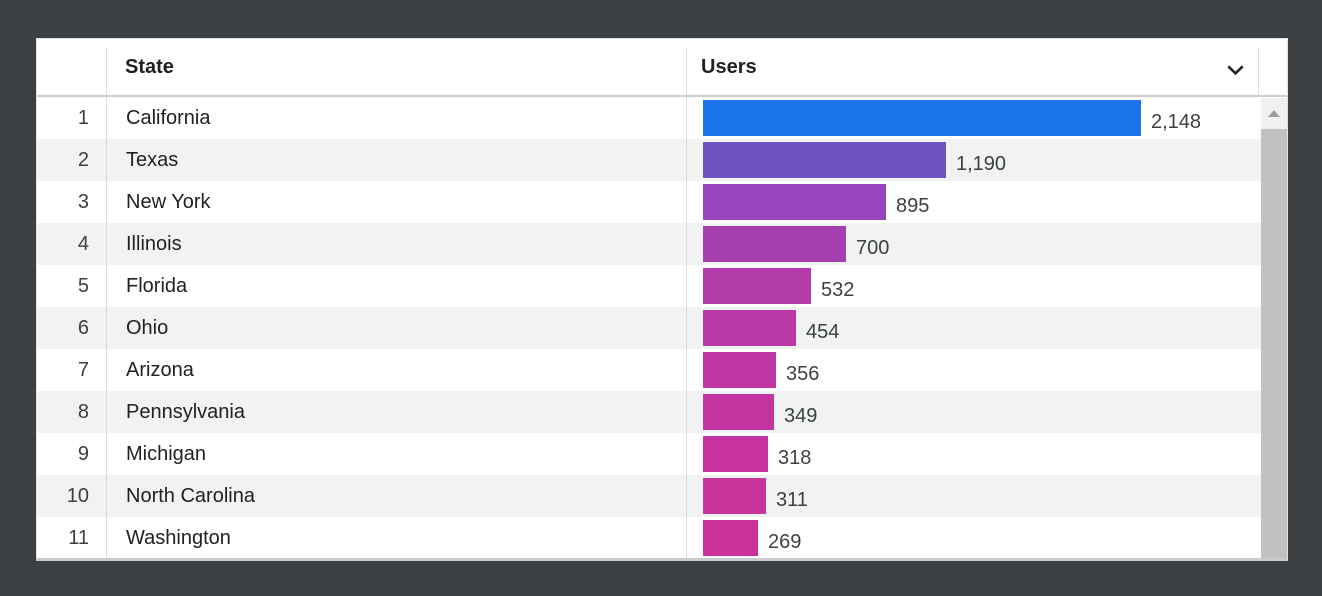 This screenshot has height=596, width=1322. I want to click on row-rank: 7, so click(72, 370).